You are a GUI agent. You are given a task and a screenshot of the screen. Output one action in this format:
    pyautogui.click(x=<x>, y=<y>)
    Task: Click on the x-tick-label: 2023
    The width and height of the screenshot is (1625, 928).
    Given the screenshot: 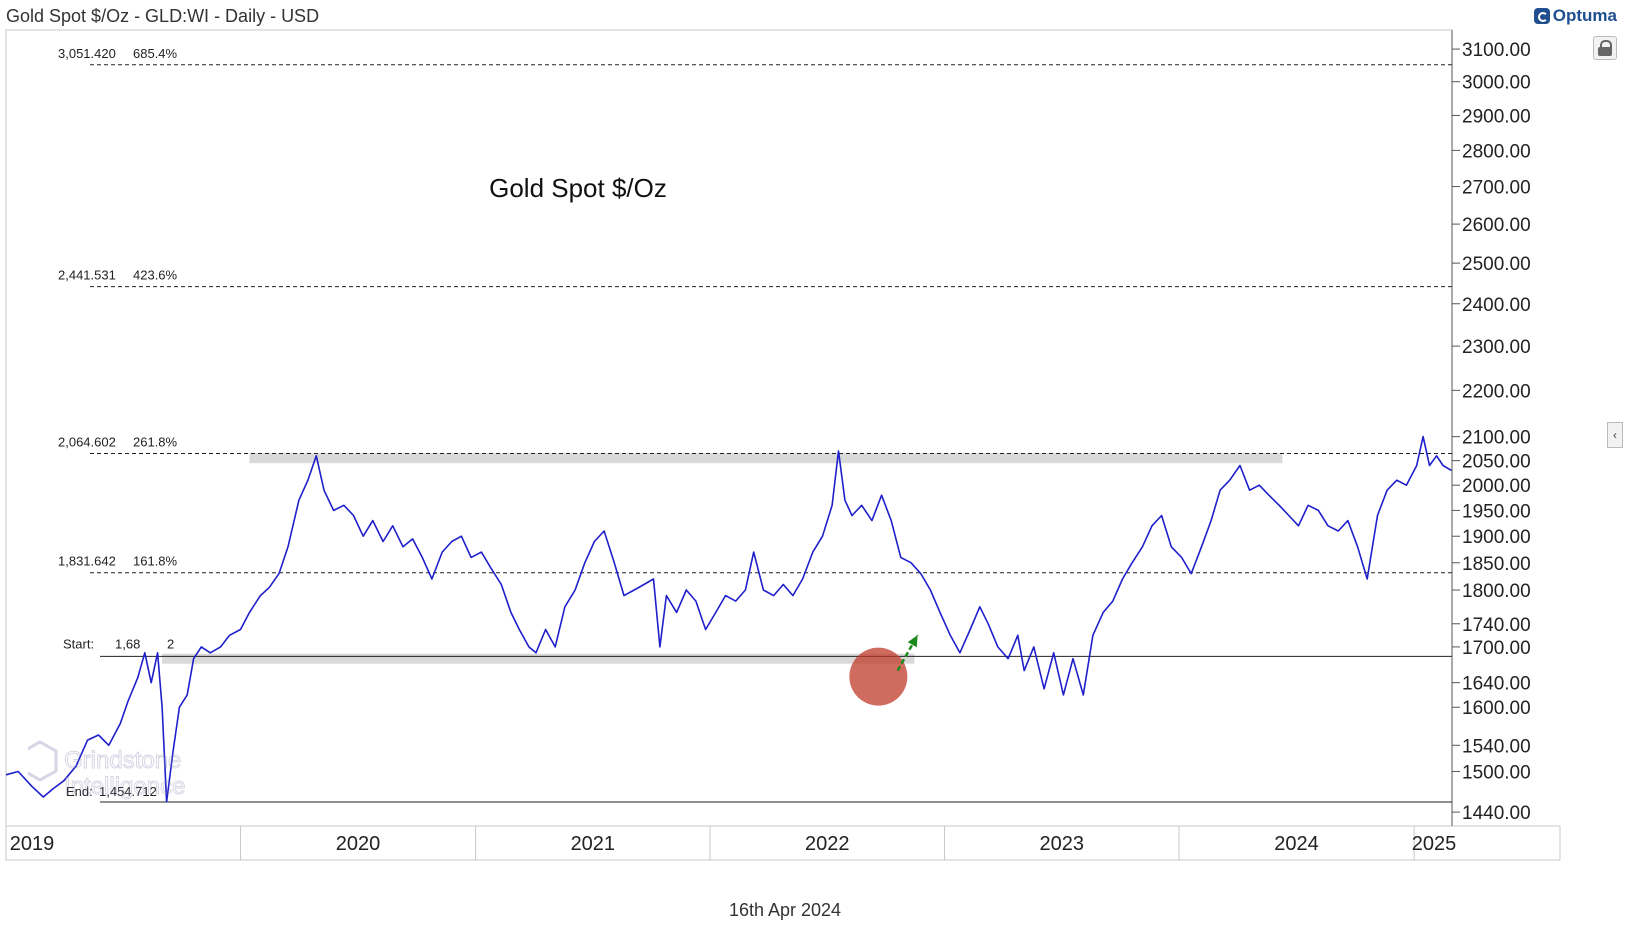 What is the action you would take?
    pyautogui.click(x=1062, y=844)
    